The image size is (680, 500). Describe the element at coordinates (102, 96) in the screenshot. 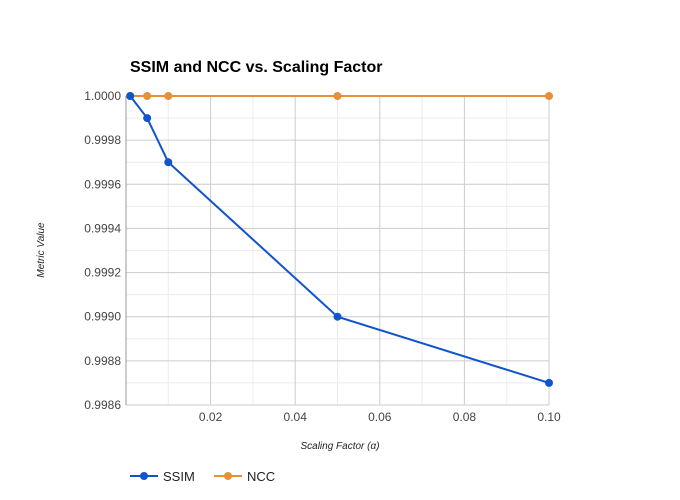

I see `y-tick-label: 1.0000` at that location.